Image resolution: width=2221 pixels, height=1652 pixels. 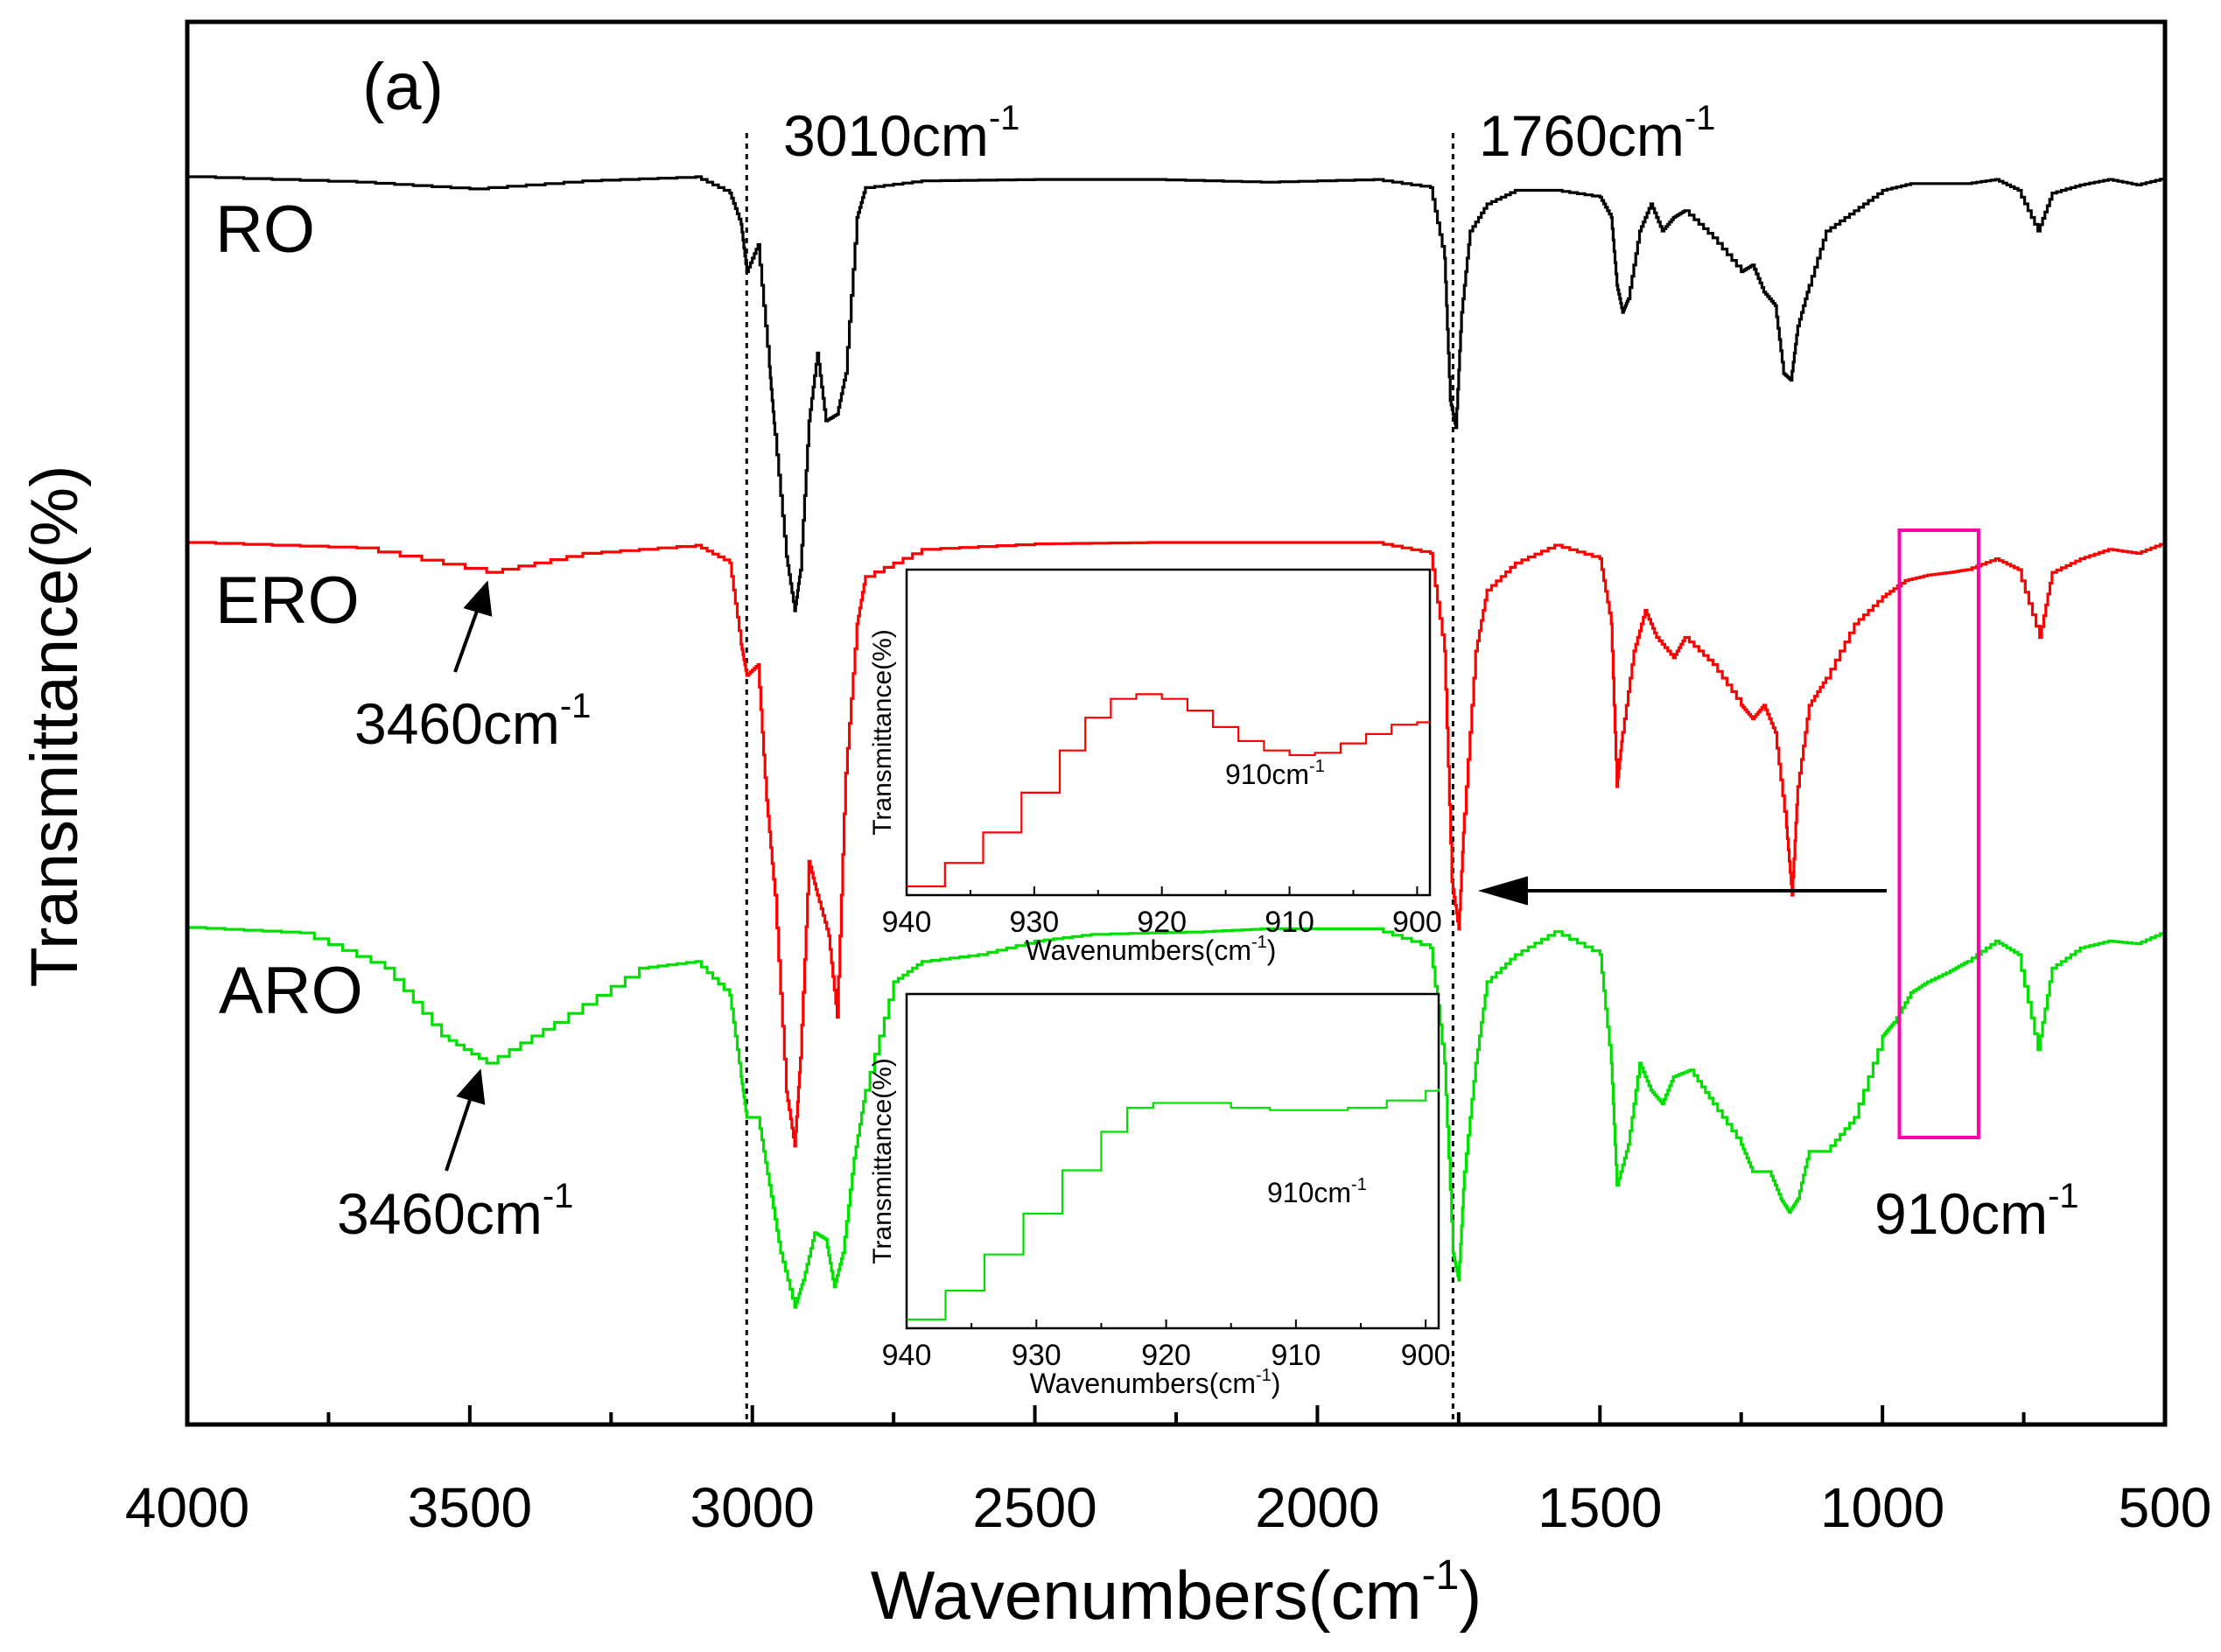 I want to click on annotation-3460-aro: 3460cm-1, so click(x=455, y=1211).